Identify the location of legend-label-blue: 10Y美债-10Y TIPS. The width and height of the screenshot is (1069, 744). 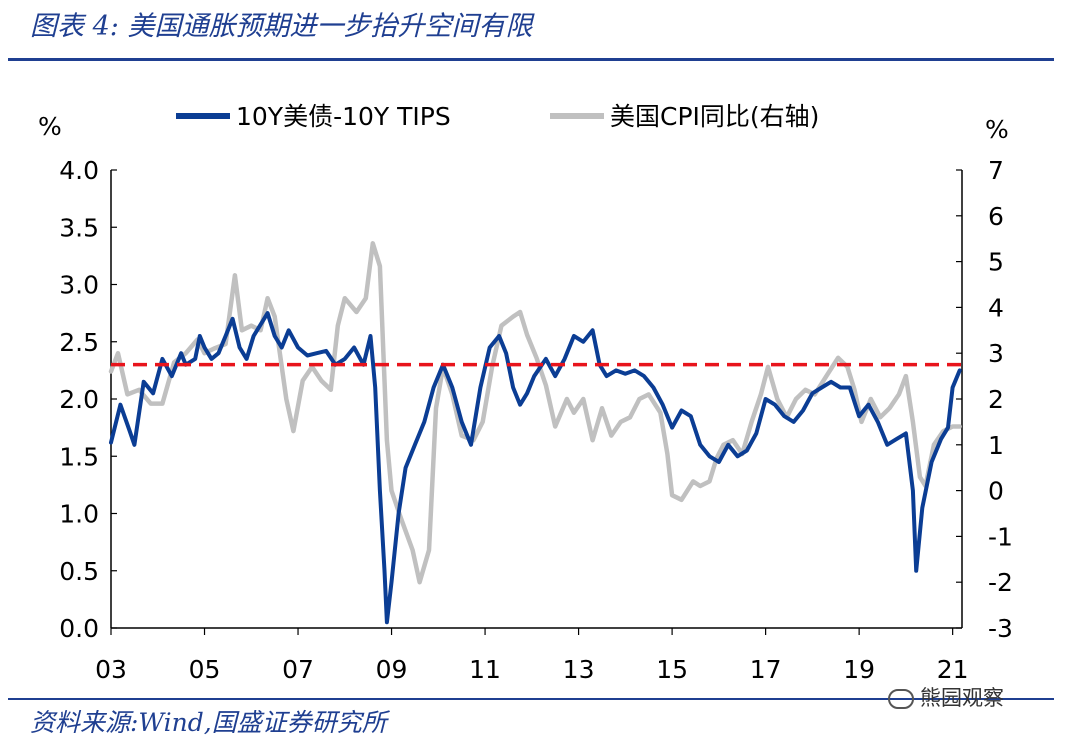
(343, 116).